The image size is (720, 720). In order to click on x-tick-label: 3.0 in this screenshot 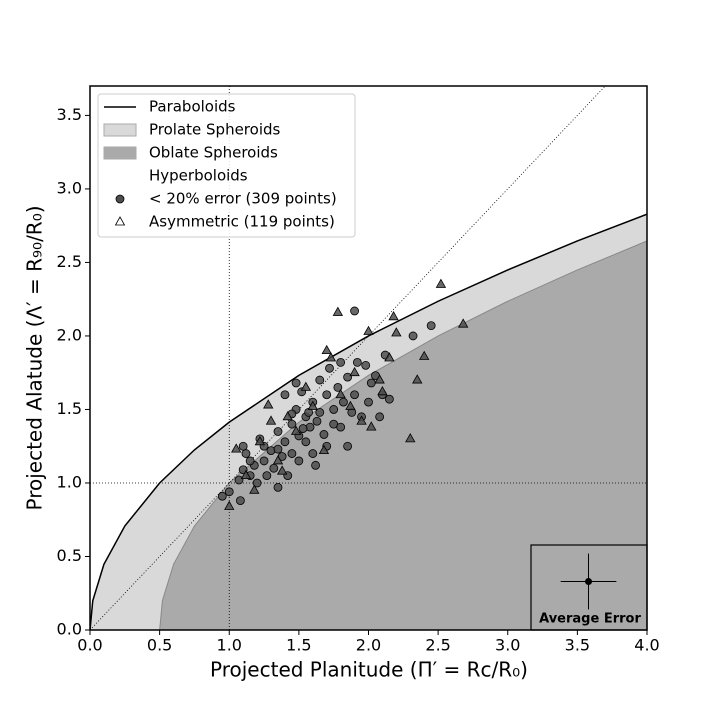, I will do `click(507, 645)`.